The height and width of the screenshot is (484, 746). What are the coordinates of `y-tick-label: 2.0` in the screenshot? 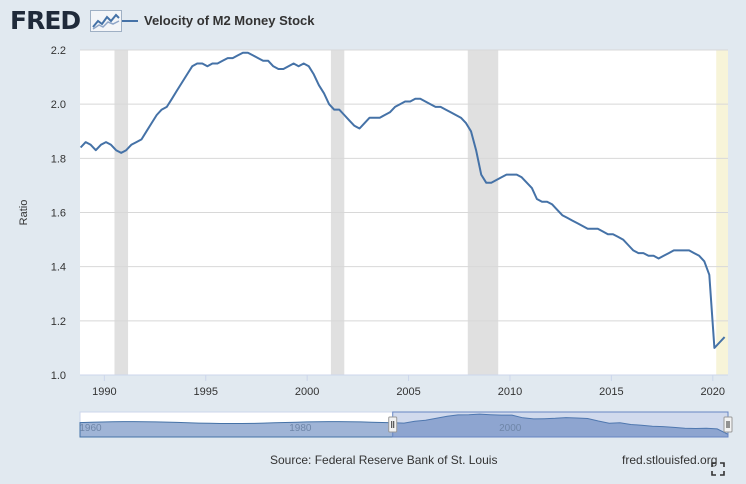 It's located at (58, 105).